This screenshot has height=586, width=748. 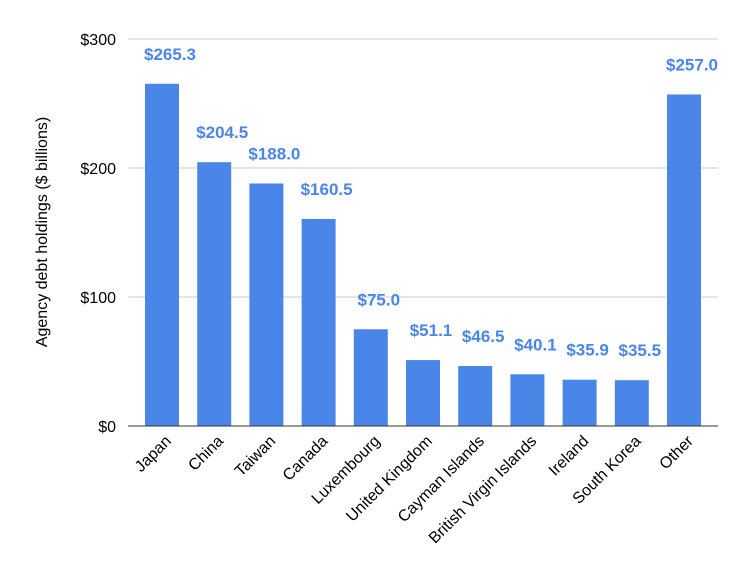 I want to click on x-tick-label: China, so click(x=206, y=454).